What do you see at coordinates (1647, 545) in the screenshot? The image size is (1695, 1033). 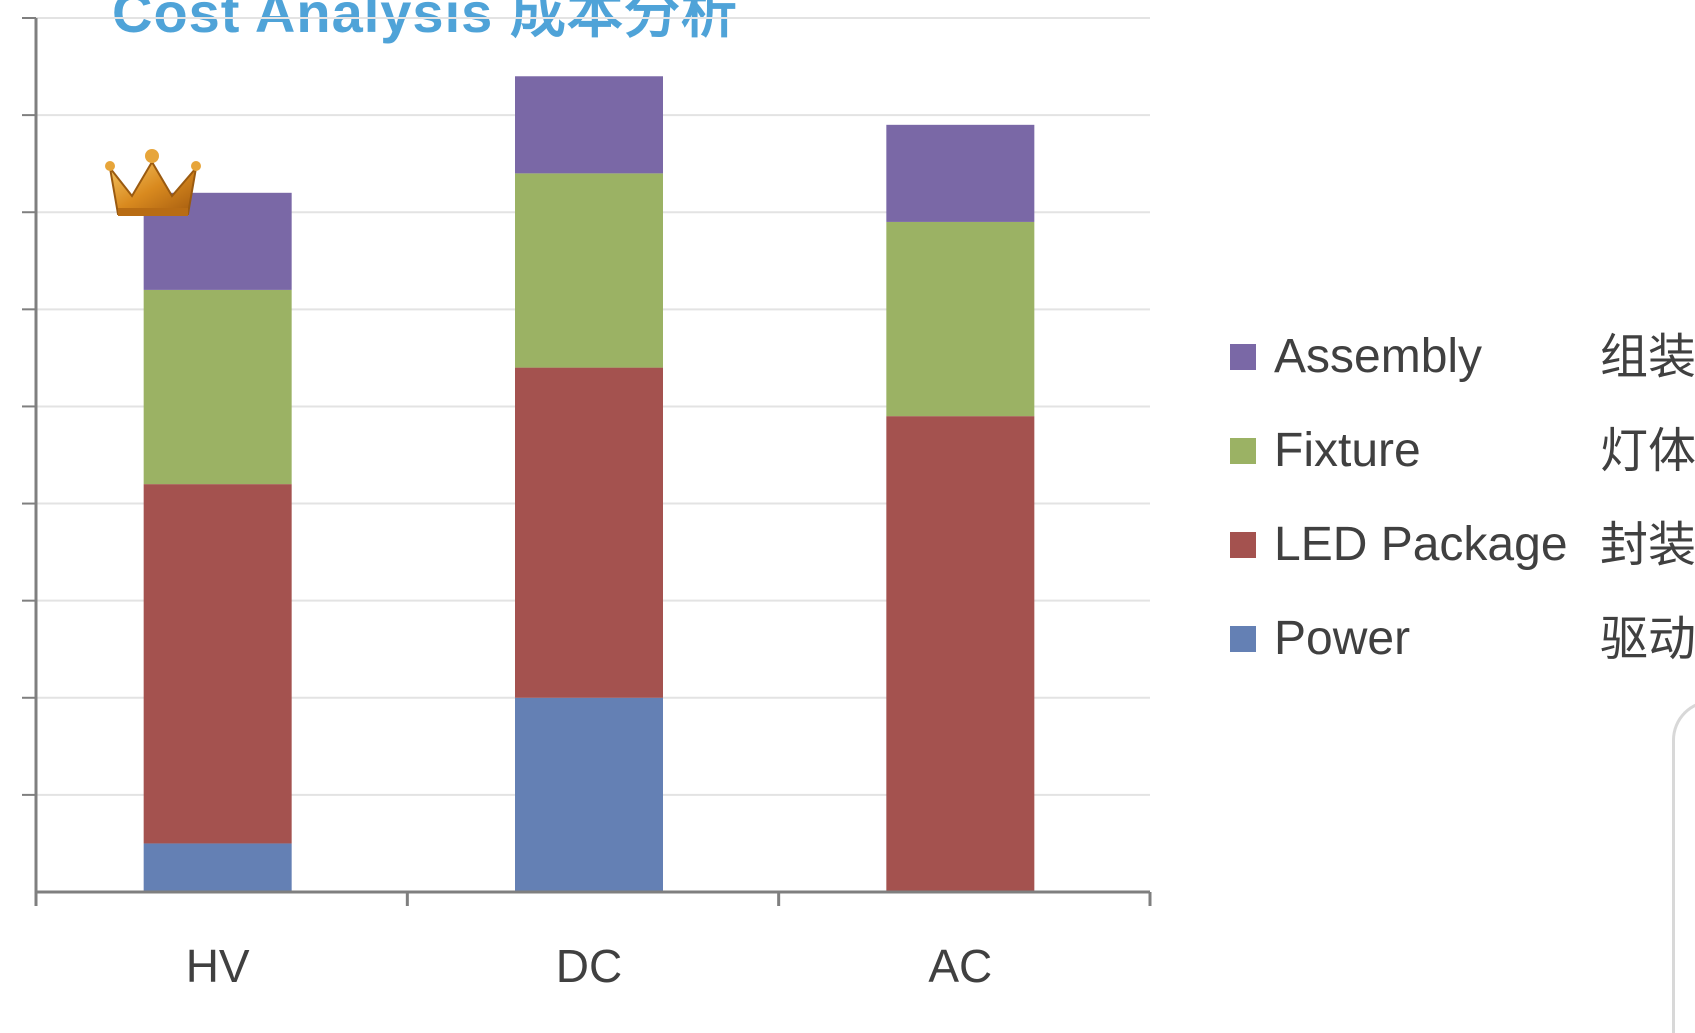 I see `legend-cn-led-package: 封装` at bounding box center [1647, 545].